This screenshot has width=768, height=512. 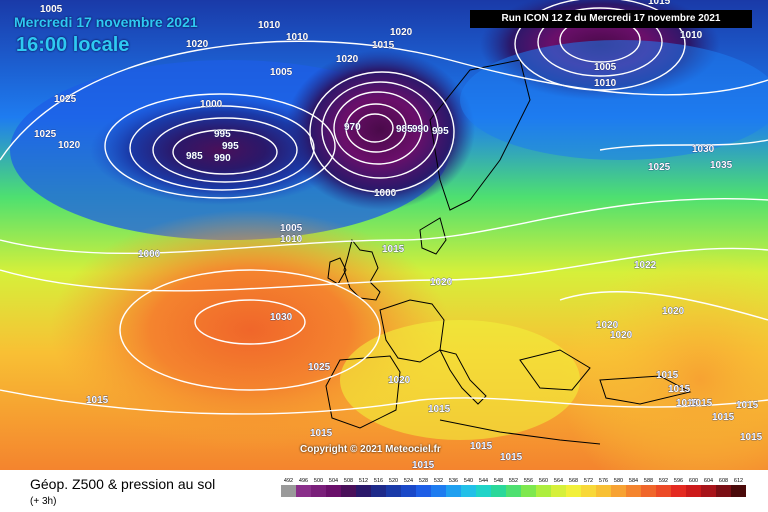 What do you see at coordinates (288, 481) in the screenshot?
I see `legend-value: 492` at bounding box center [288, 481].